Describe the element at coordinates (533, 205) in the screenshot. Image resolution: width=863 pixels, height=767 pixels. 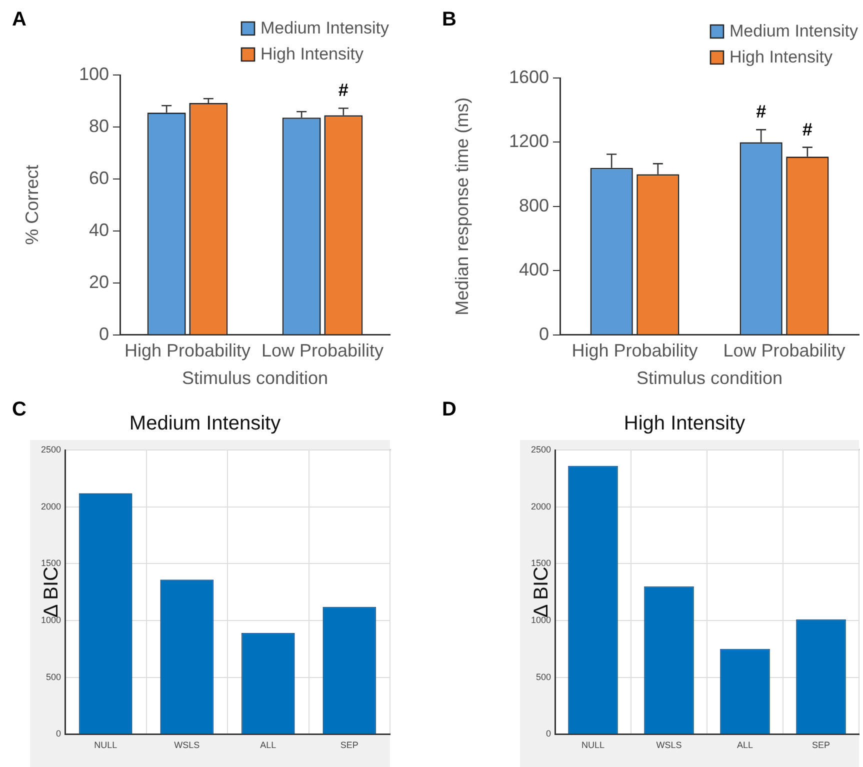
I see `y-tick-label: 800` at that location.